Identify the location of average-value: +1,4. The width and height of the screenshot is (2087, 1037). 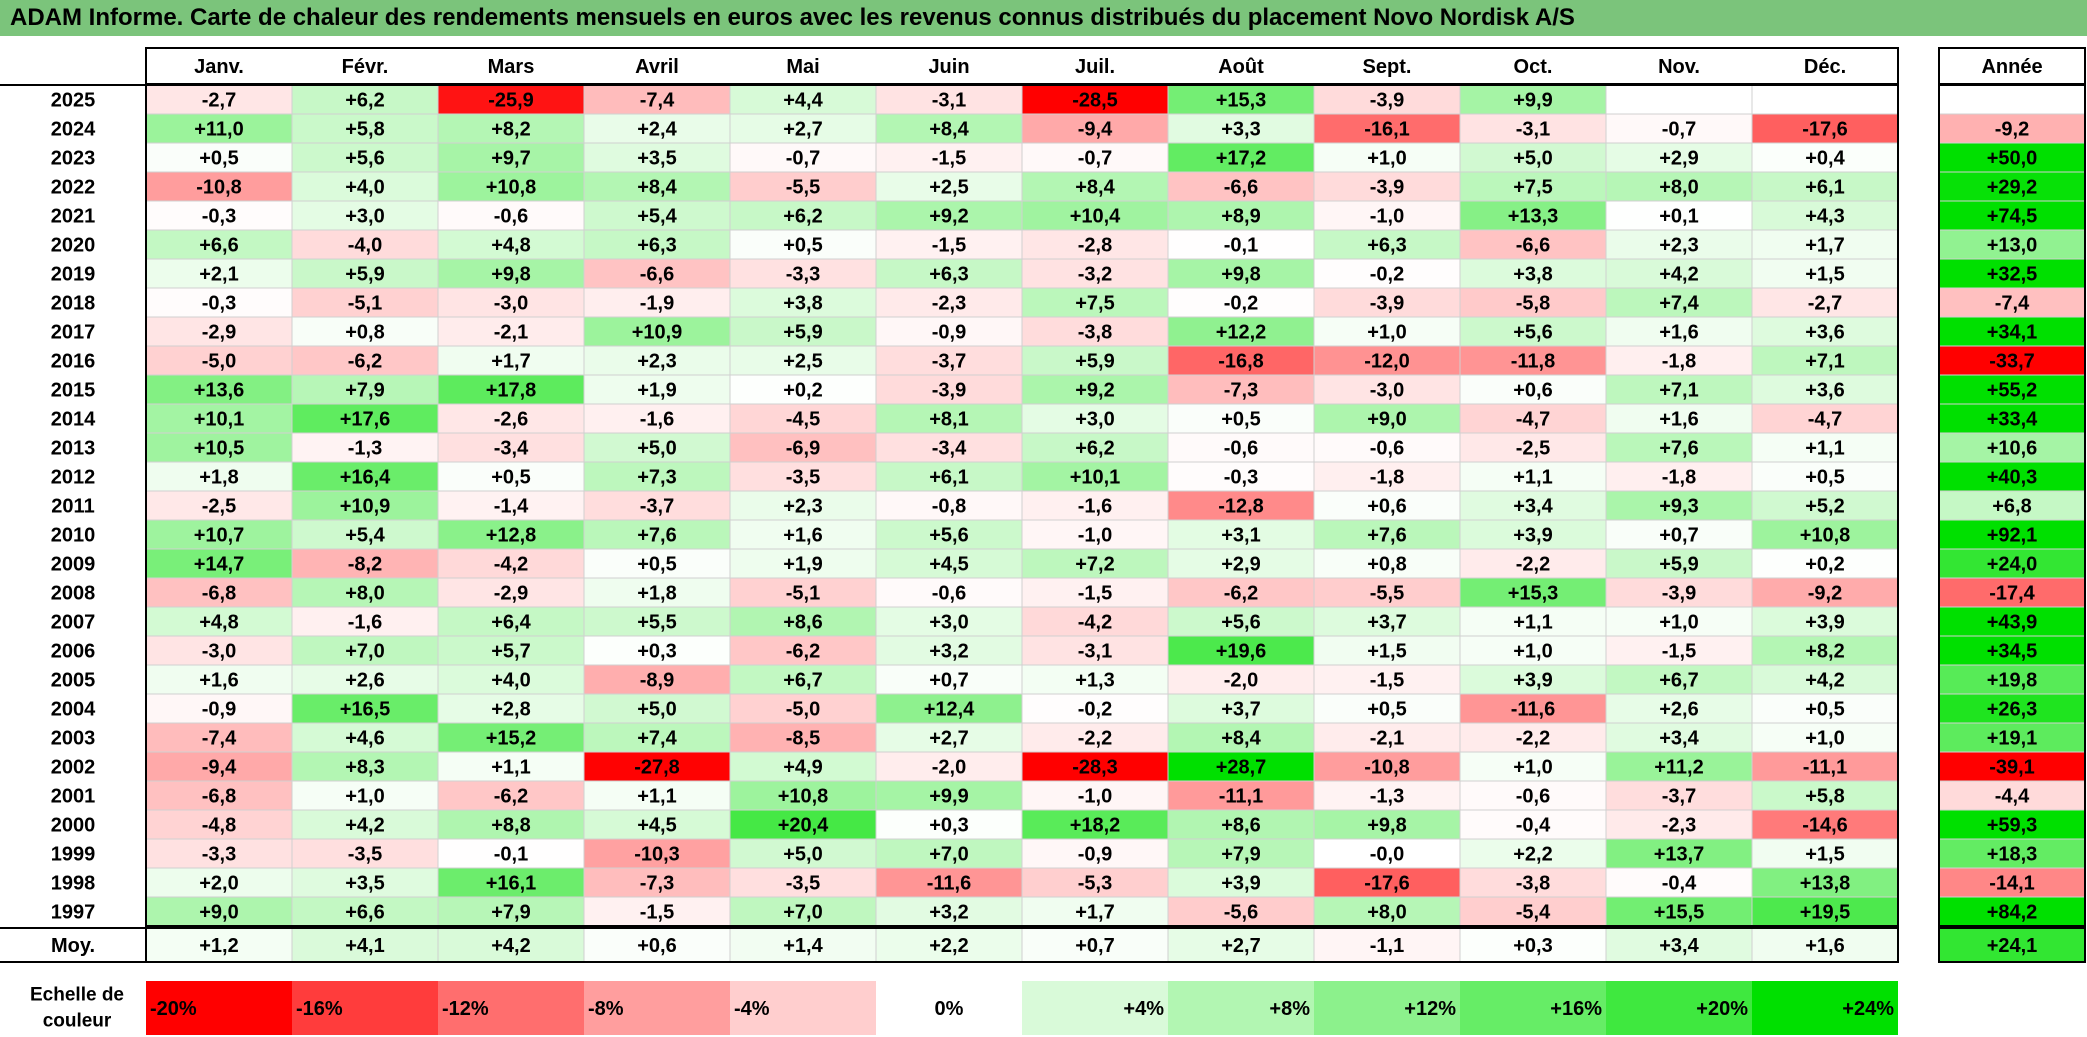
(803, 946).